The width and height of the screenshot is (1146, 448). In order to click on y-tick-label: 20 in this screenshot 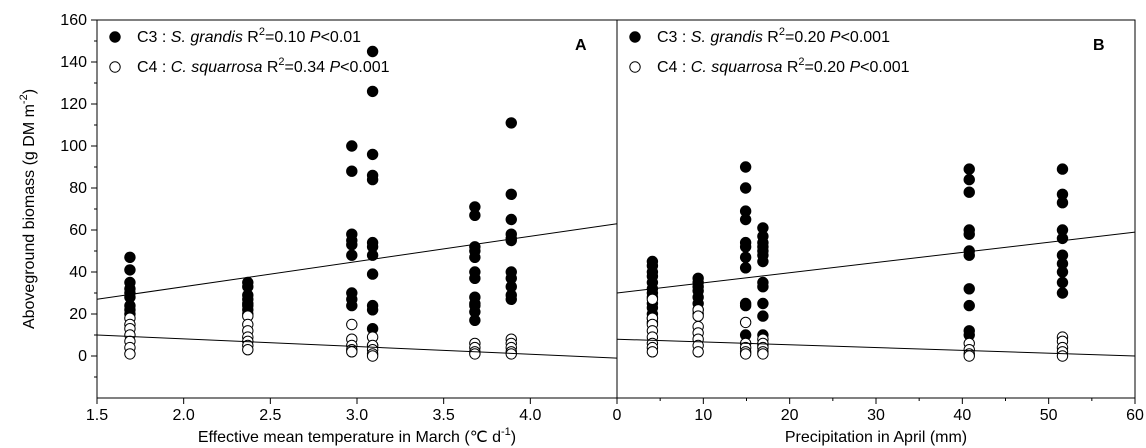, I will do `click(78, 314)`.